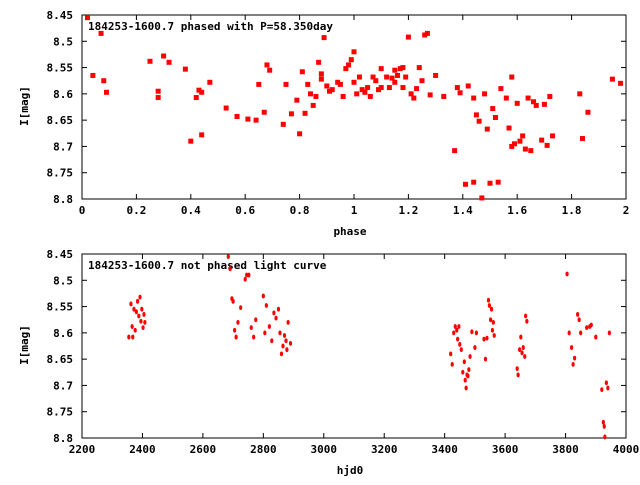  What do you see at coordinates (82, 210) in the screenshot?
I see `phased-x-tick-label: 0` at bounding box center [82, 210].